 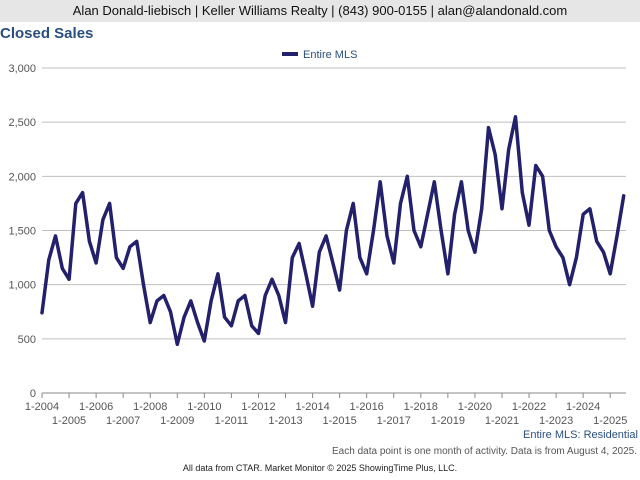 What do you see at coordinates (394, 421) in the screenshot?
I see `x-tick-label: 1-2017` at bounding box center [394, 421].